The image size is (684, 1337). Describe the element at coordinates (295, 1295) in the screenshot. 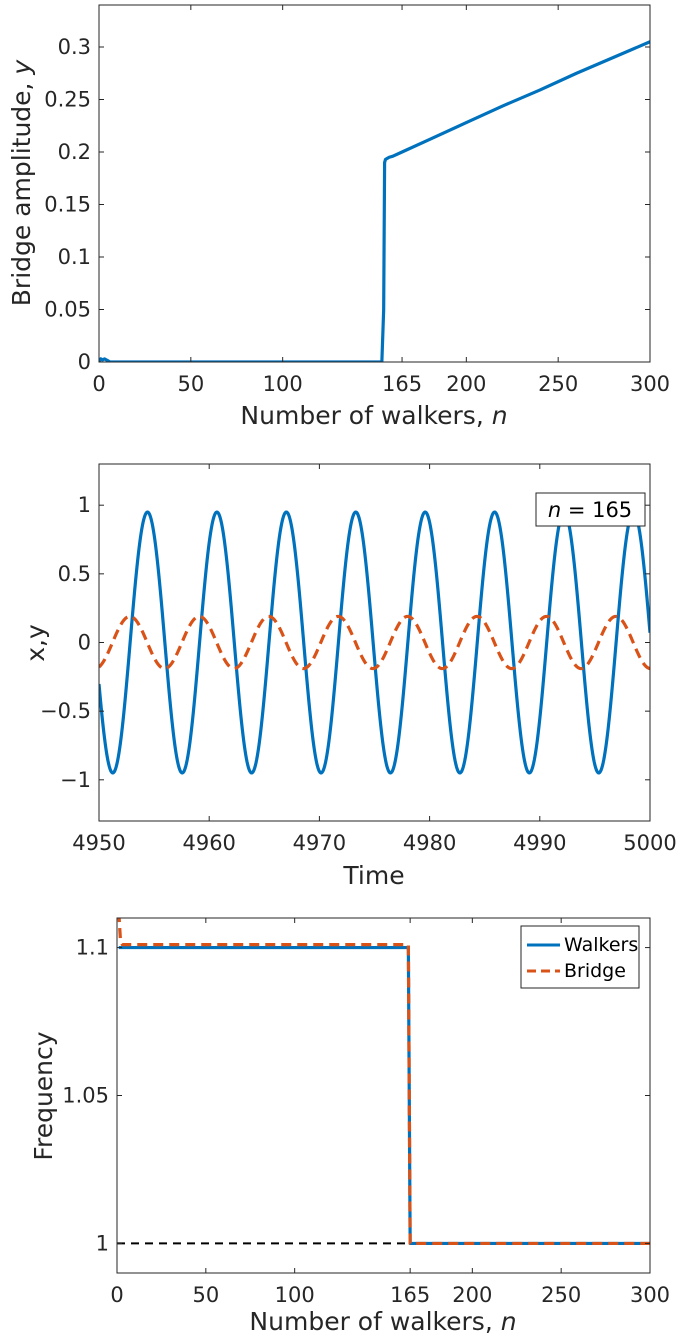

I see `frequency-x-tick-label: 100` at that location.